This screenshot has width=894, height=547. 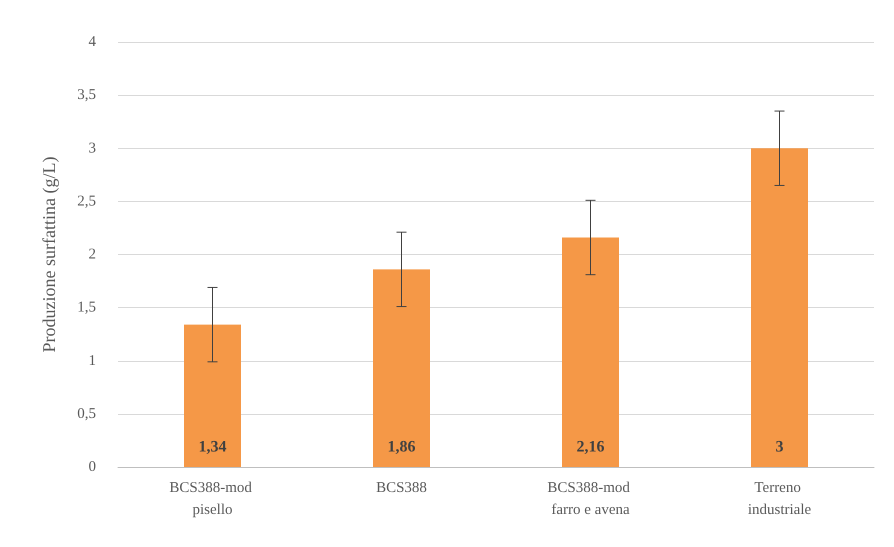 I want to click on x-tick-label: BCS388-mod farro e avena, so click(x=590, y=499).